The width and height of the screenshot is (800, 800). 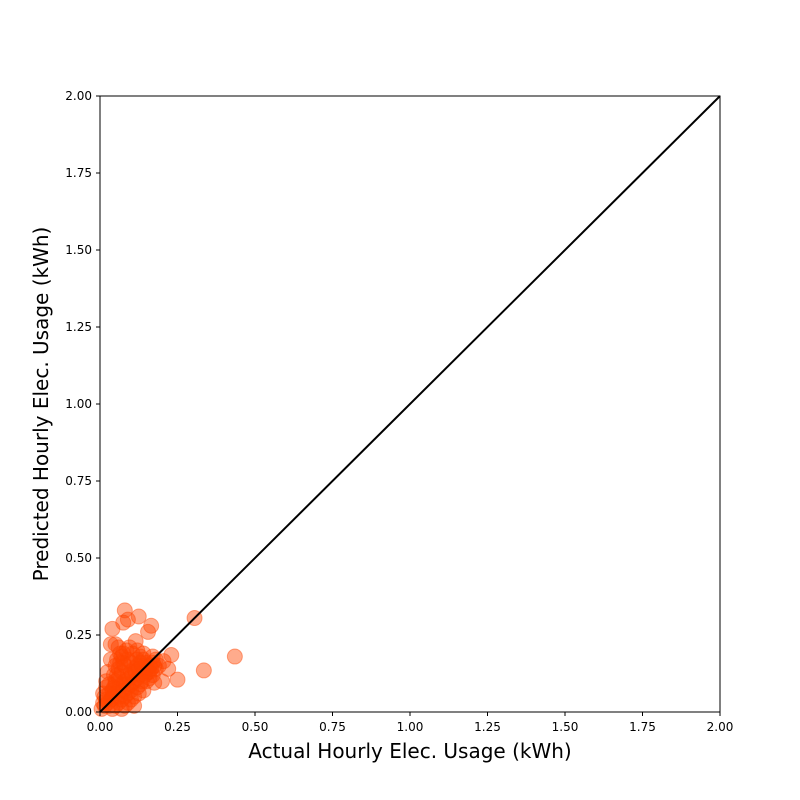 I want to click on x-tick-label: 1.00, so click(x=410, y=727).